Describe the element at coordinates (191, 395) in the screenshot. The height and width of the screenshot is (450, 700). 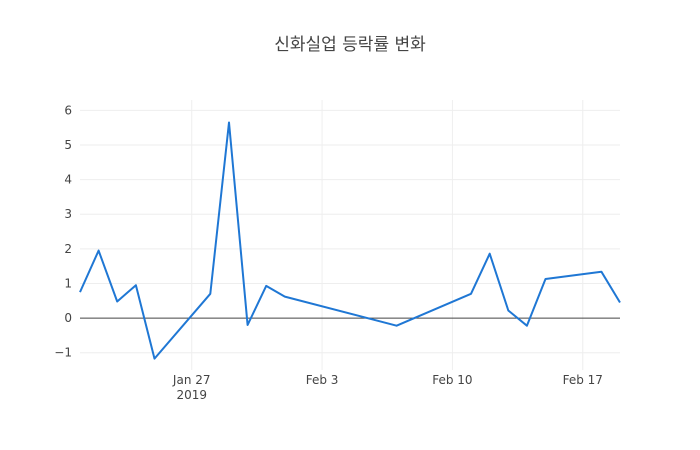
I see `x-tick-year-label: 2019` at that location.